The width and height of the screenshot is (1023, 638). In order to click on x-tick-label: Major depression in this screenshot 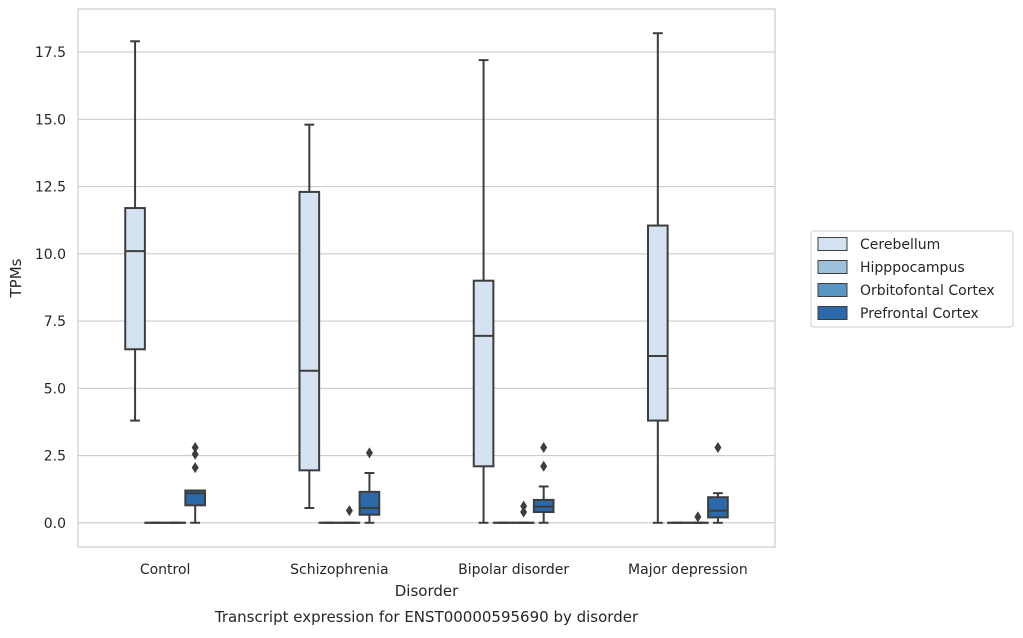, I will do `click(688, 570)`.